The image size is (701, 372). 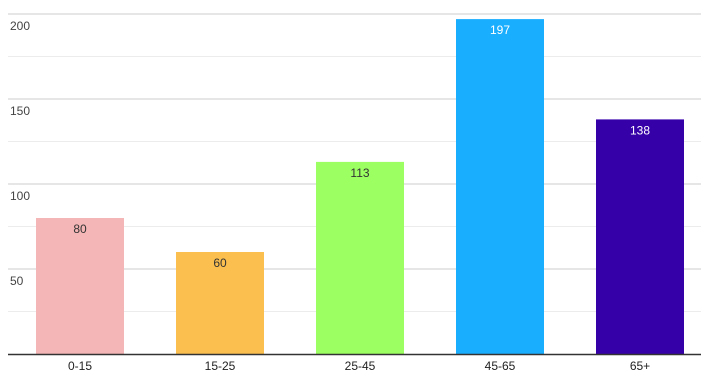 What do you see at coordinates (220, 365) in the screenshot?
I see `x-tick-label-15-25: 15-25` at bounding box center [220, 365].